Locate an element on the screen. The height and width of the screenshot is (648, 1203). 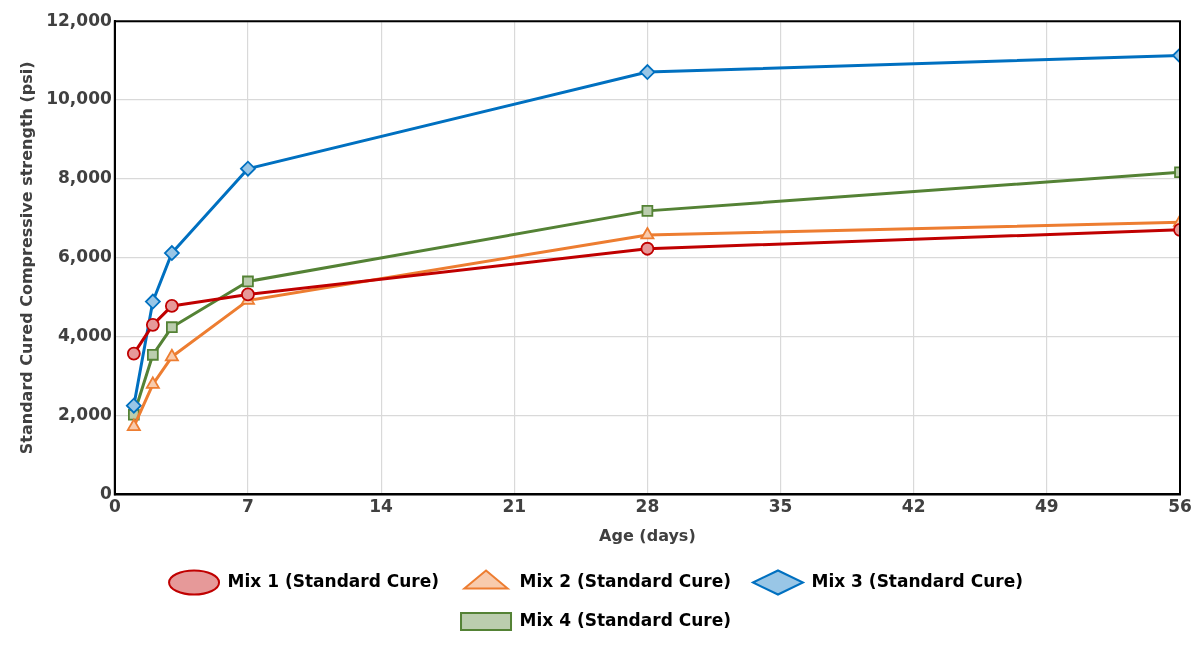
legend-label: Mix 1 (Standard Cure) is located at coordinates (333, 580).